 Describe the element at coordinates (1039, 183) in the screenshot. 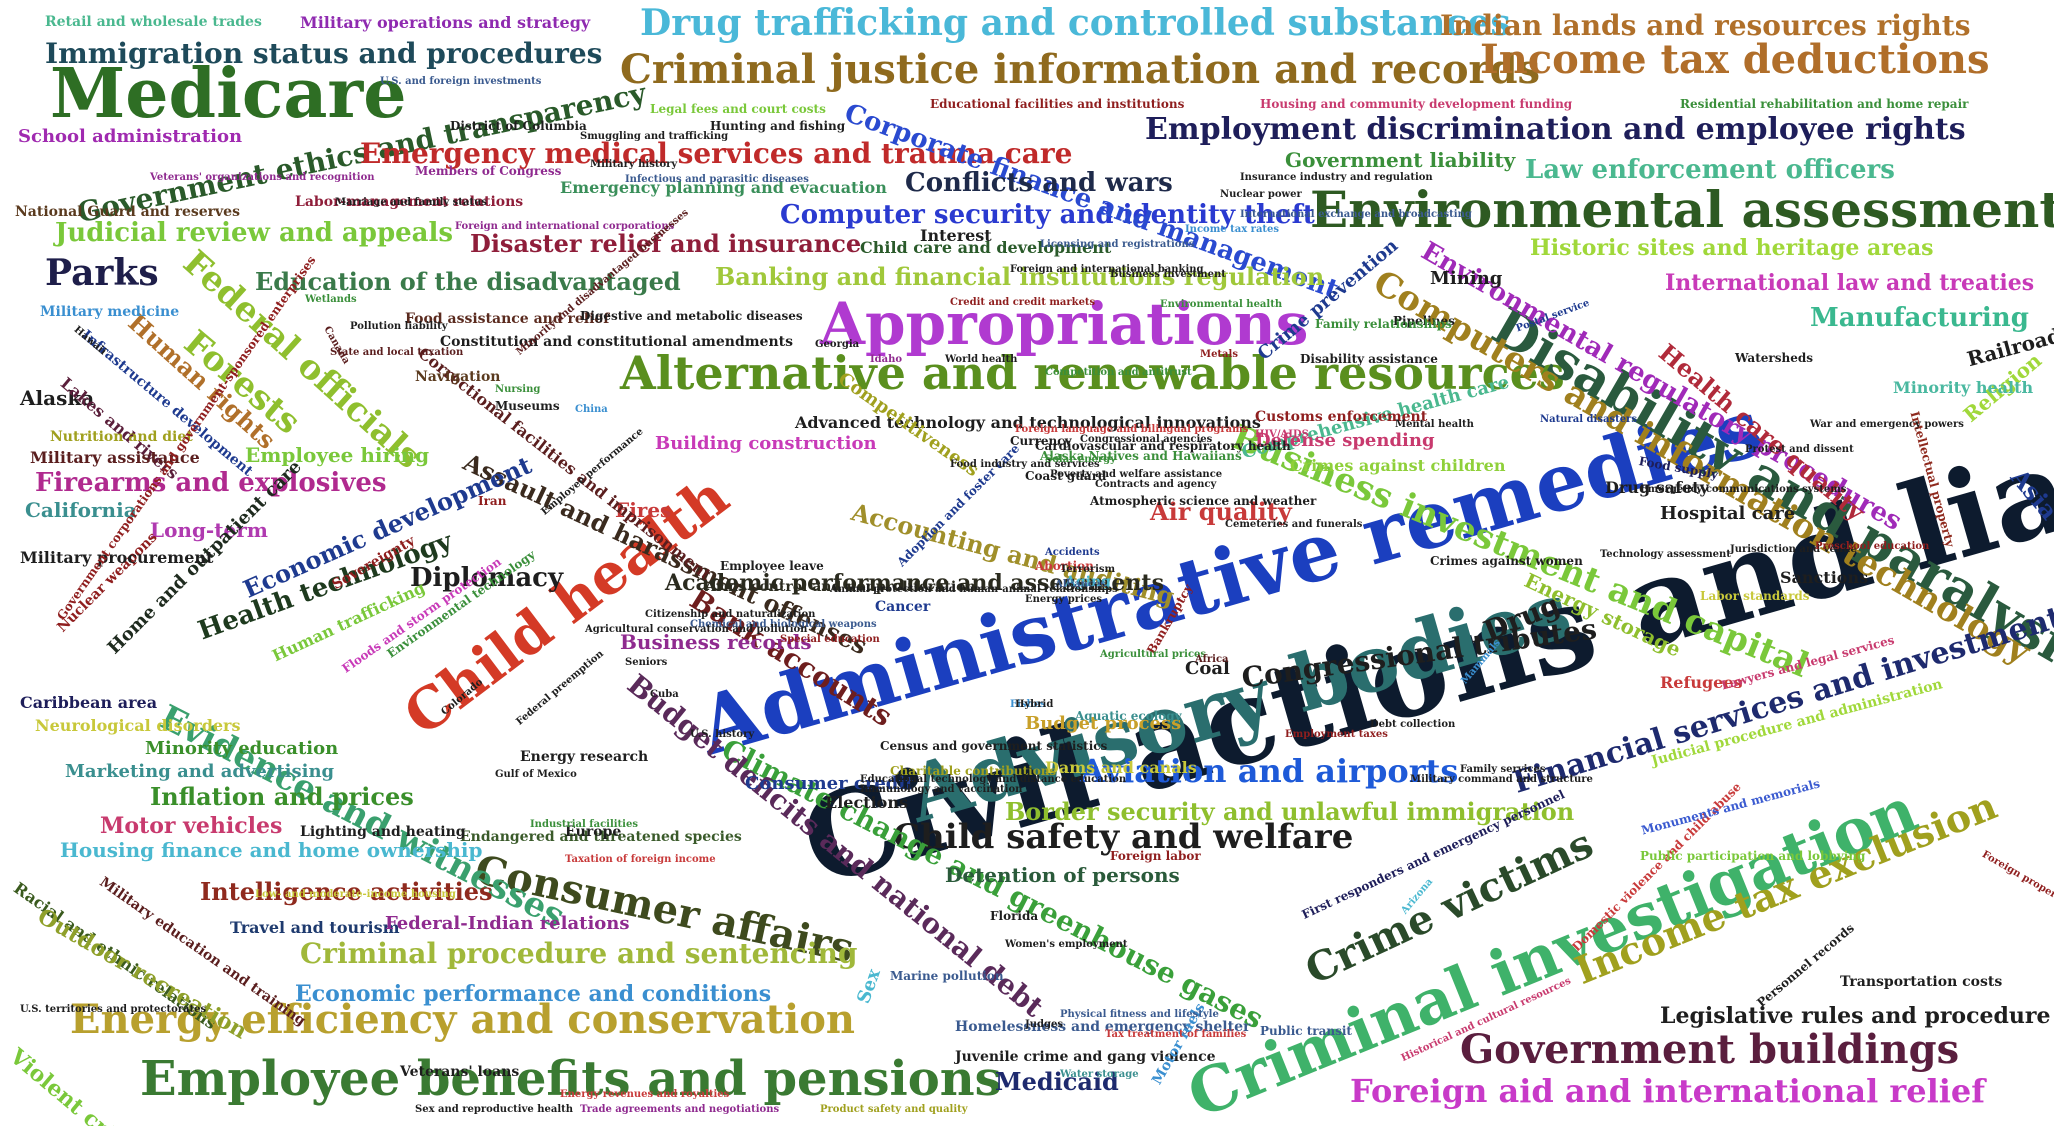

I see `word-conflicts-and-wars: Conflicts and wars` at that location.